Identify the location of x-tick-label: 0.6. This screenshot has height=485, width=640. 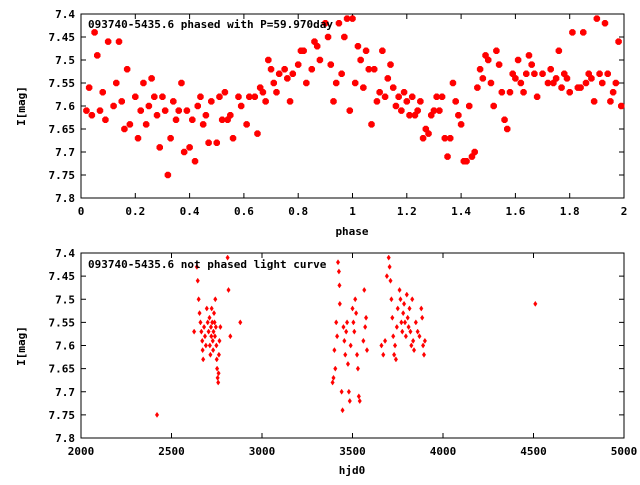
(244, 211).